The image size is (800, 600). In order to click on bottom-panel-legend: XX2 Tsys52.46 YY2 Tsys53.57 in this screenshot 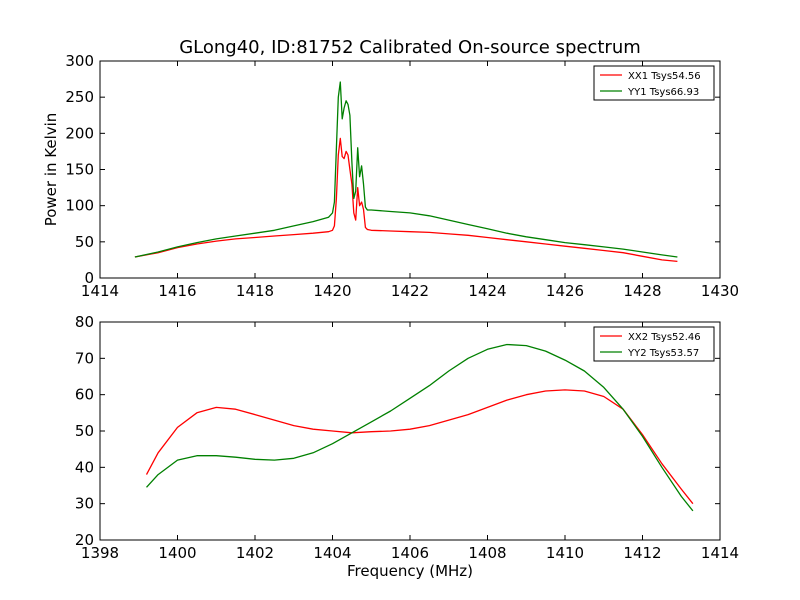, I will do `click(654, 344)`.